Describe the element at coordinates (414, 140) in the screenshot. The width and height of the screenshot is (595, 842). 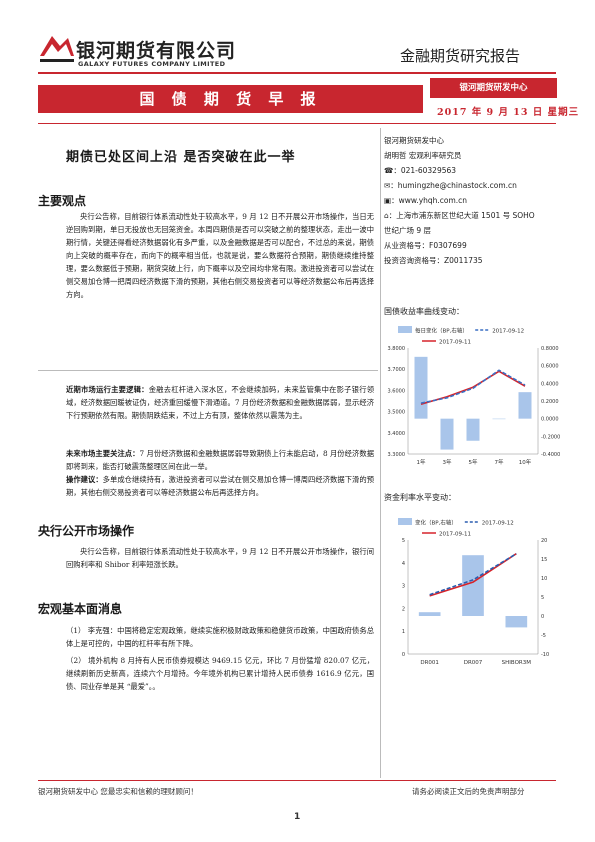
I see `sidebar-dept: 银河期货研发中心` at that location.